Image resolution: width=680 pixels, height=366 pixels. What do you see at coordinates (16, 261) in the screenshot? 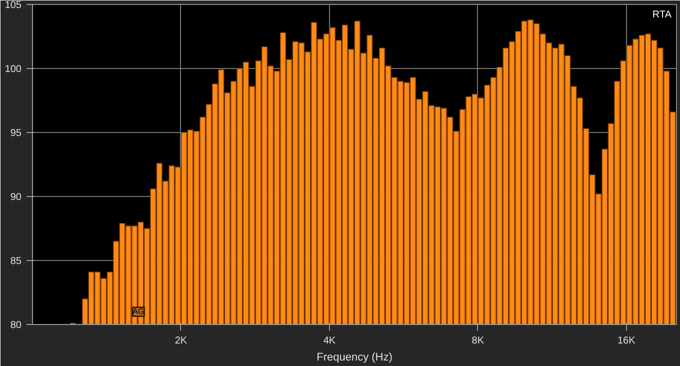
I see `y-tick-label: 85` at bounding box center [16, 261].